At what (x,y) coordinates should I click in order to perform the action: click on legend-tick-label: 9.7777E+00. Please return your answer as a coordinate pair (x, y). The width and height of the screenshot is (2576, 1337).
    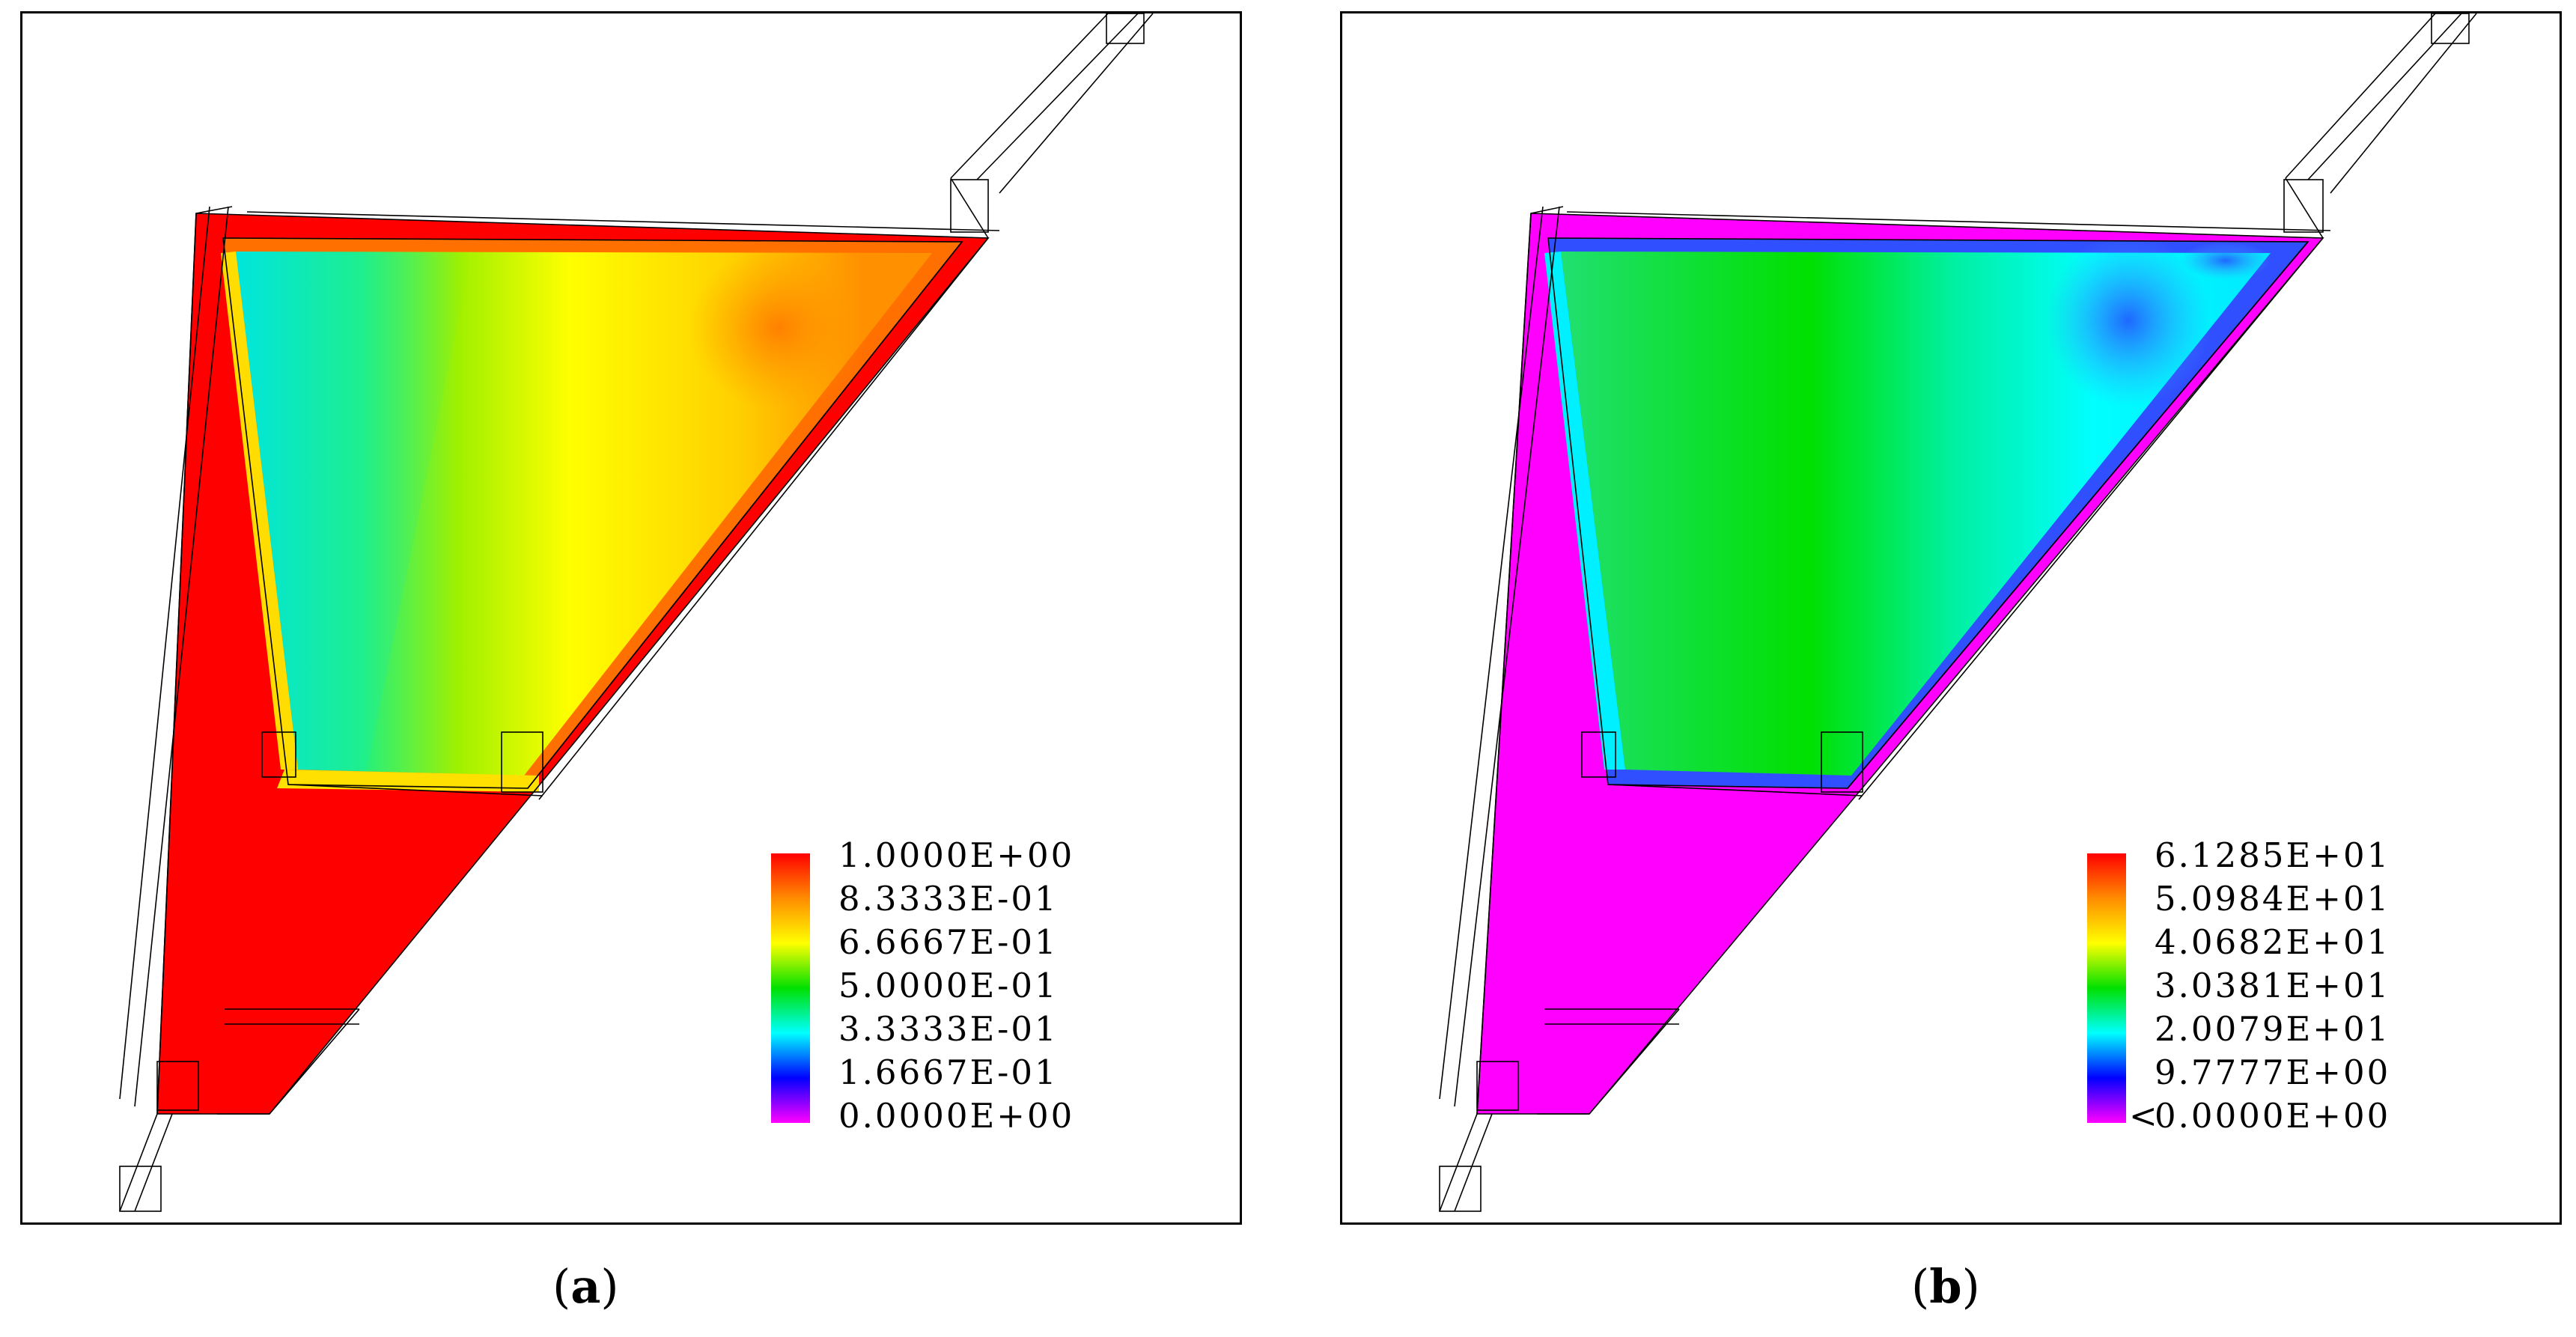
    Looking at the image, I should click on (2273, 1072).